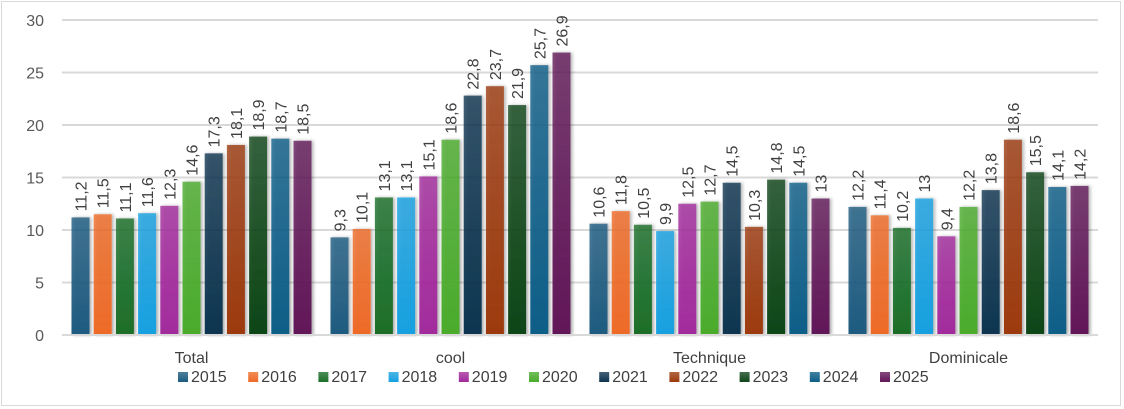 This screenshot has height=409, width=1124. I want to click on legend-item-2021: 2021, so click(623, 377).